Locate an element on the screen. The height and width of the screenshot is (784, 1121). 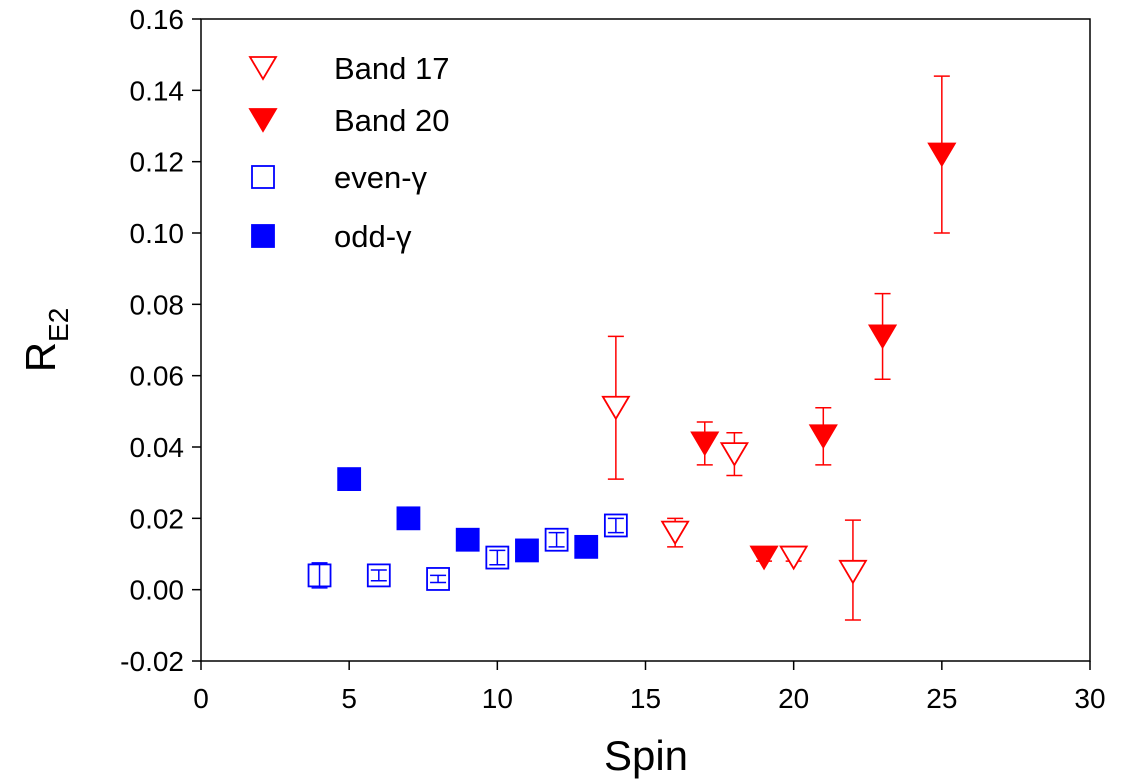
x-tick-label: 5 is located at coordinates (349, 698).